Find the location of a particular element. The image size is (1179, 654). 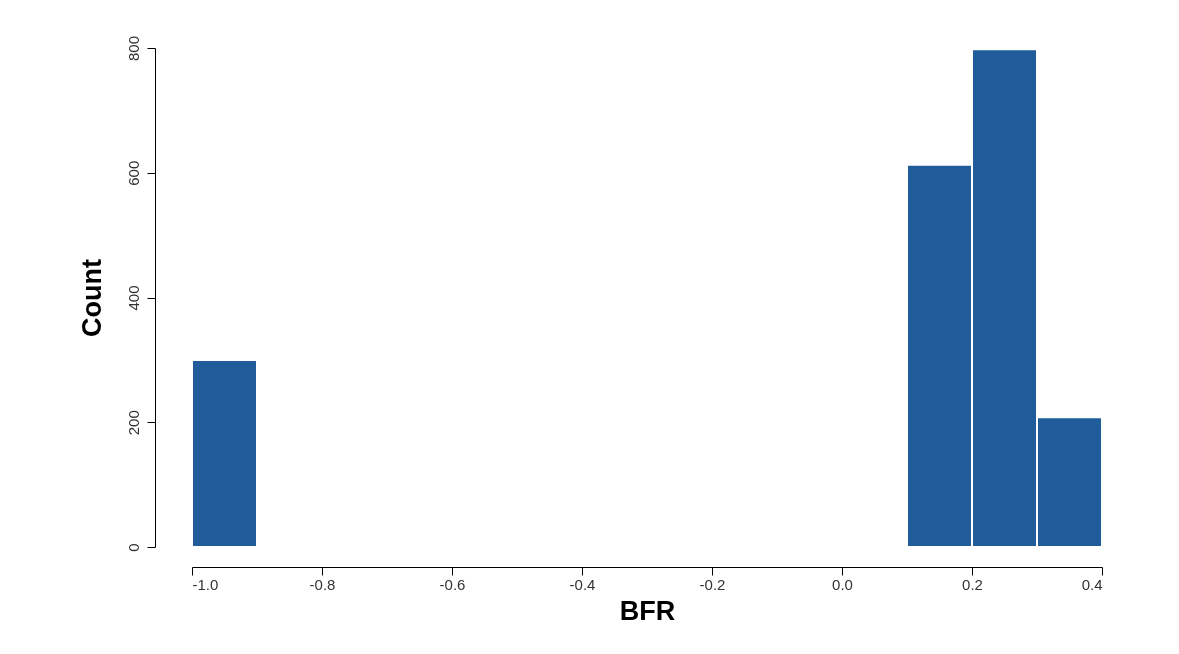

y-tick-label: 0 is located at coordinates (133, 547).